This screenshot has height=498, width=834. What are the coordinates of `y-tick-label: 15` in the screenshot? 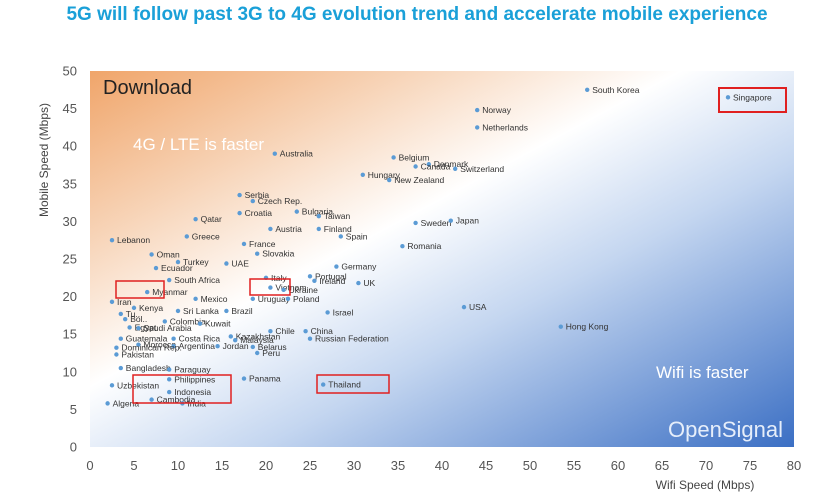 It's located at (70, 334).